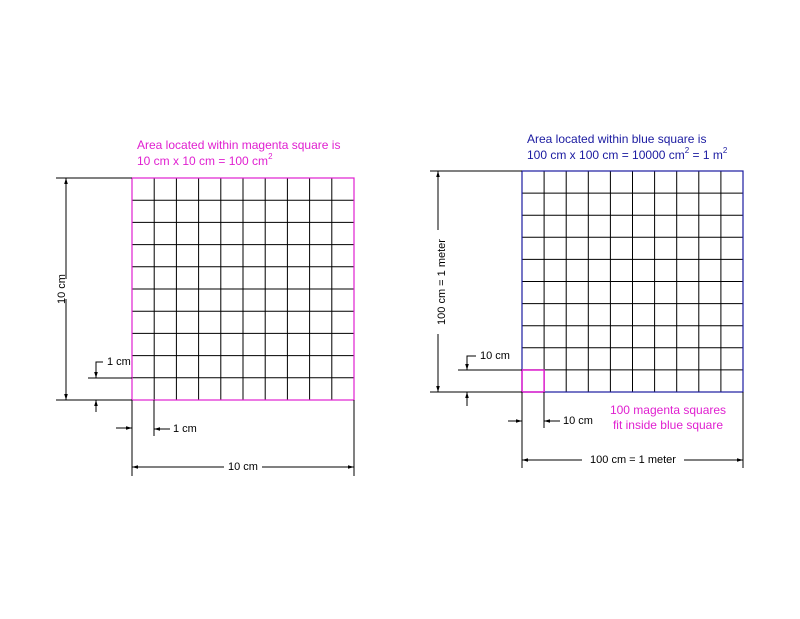 This screenshot has height=619, width=800. Describe the element at coordinates (668, 425) in the screenshot. I see `note-2: fit inside blue square` at that location.